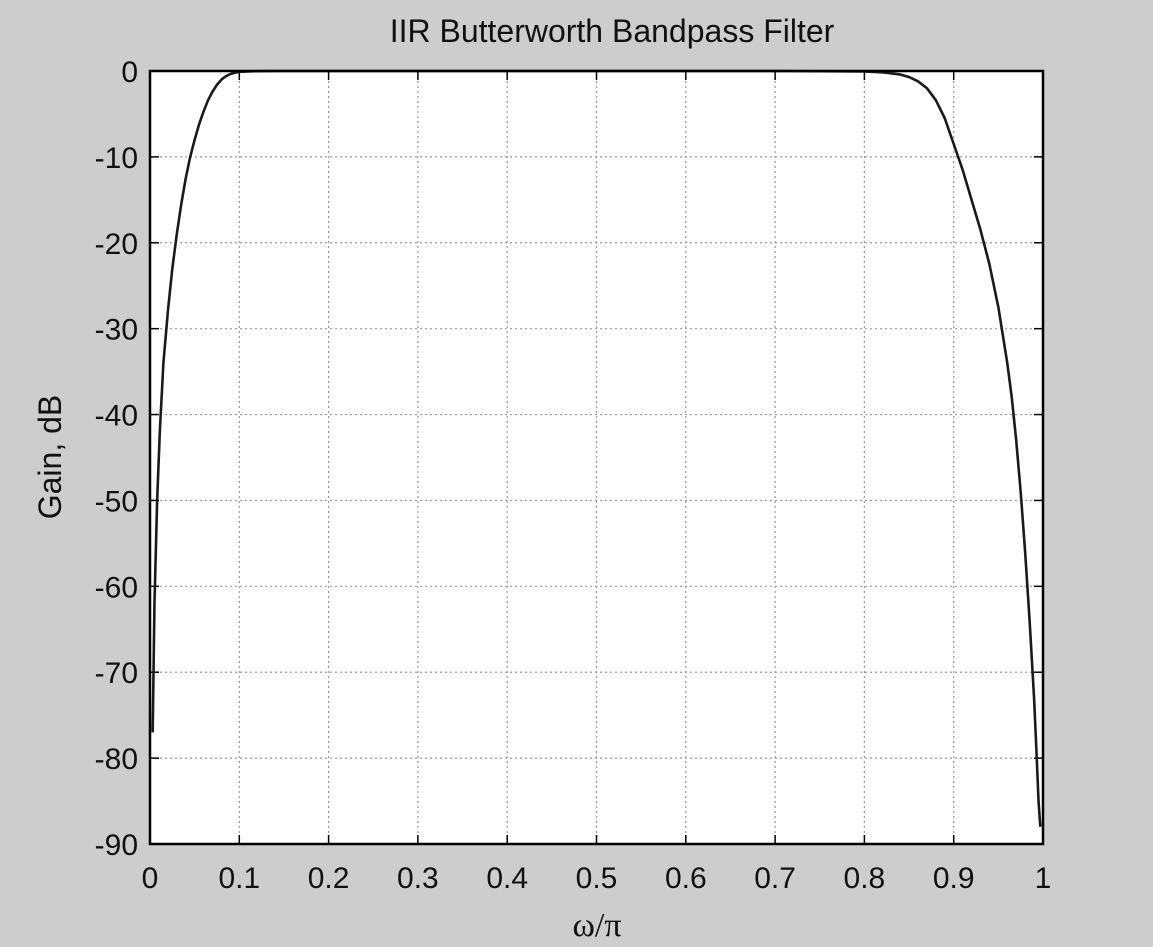 Image resolution: width=1153 pixels, height=947 pixels. Describe the element at coordinates (116, 501) in the screenshot. I see `y-tick-label: -50` at that location.